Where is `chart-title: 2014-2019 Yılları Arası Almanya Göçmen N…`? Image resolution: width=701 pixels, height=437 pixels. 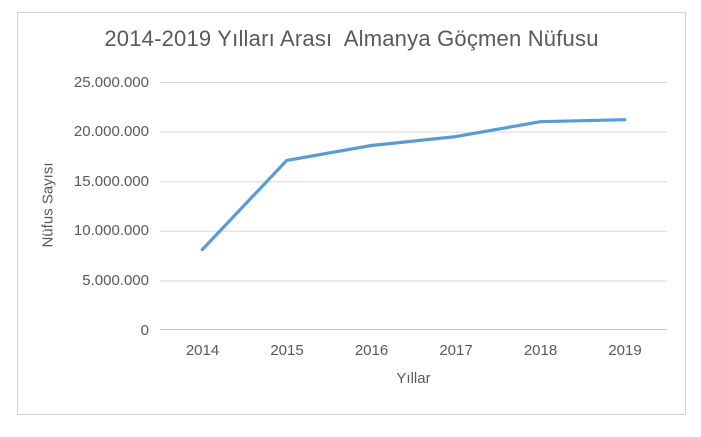 chart-title: 2014-2019 Yılları Arası Almanya Göçmen N… is located at coordinates (351, 38).